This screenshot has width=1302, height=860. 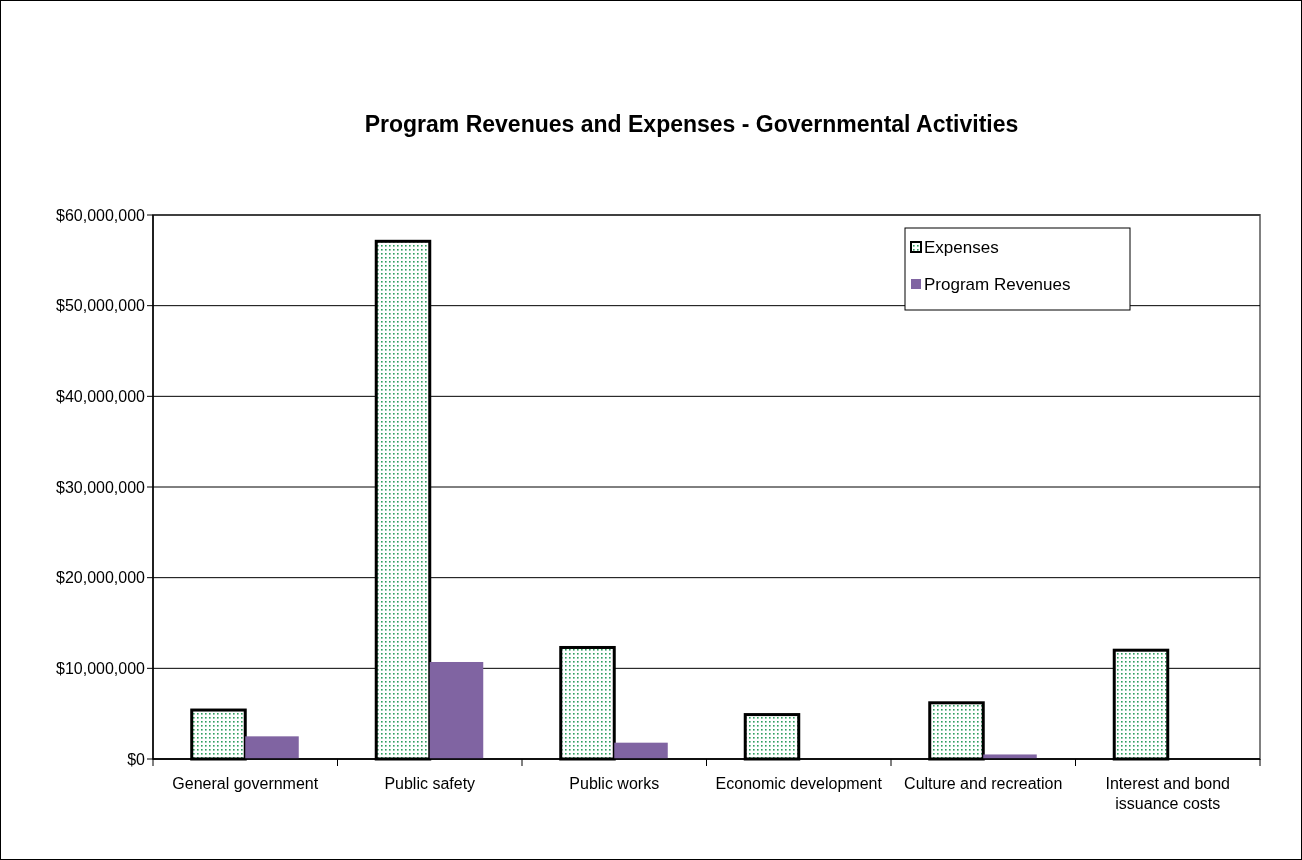 I want to click on y-tick-label: $40,000,000, so click(x=101, y=396).